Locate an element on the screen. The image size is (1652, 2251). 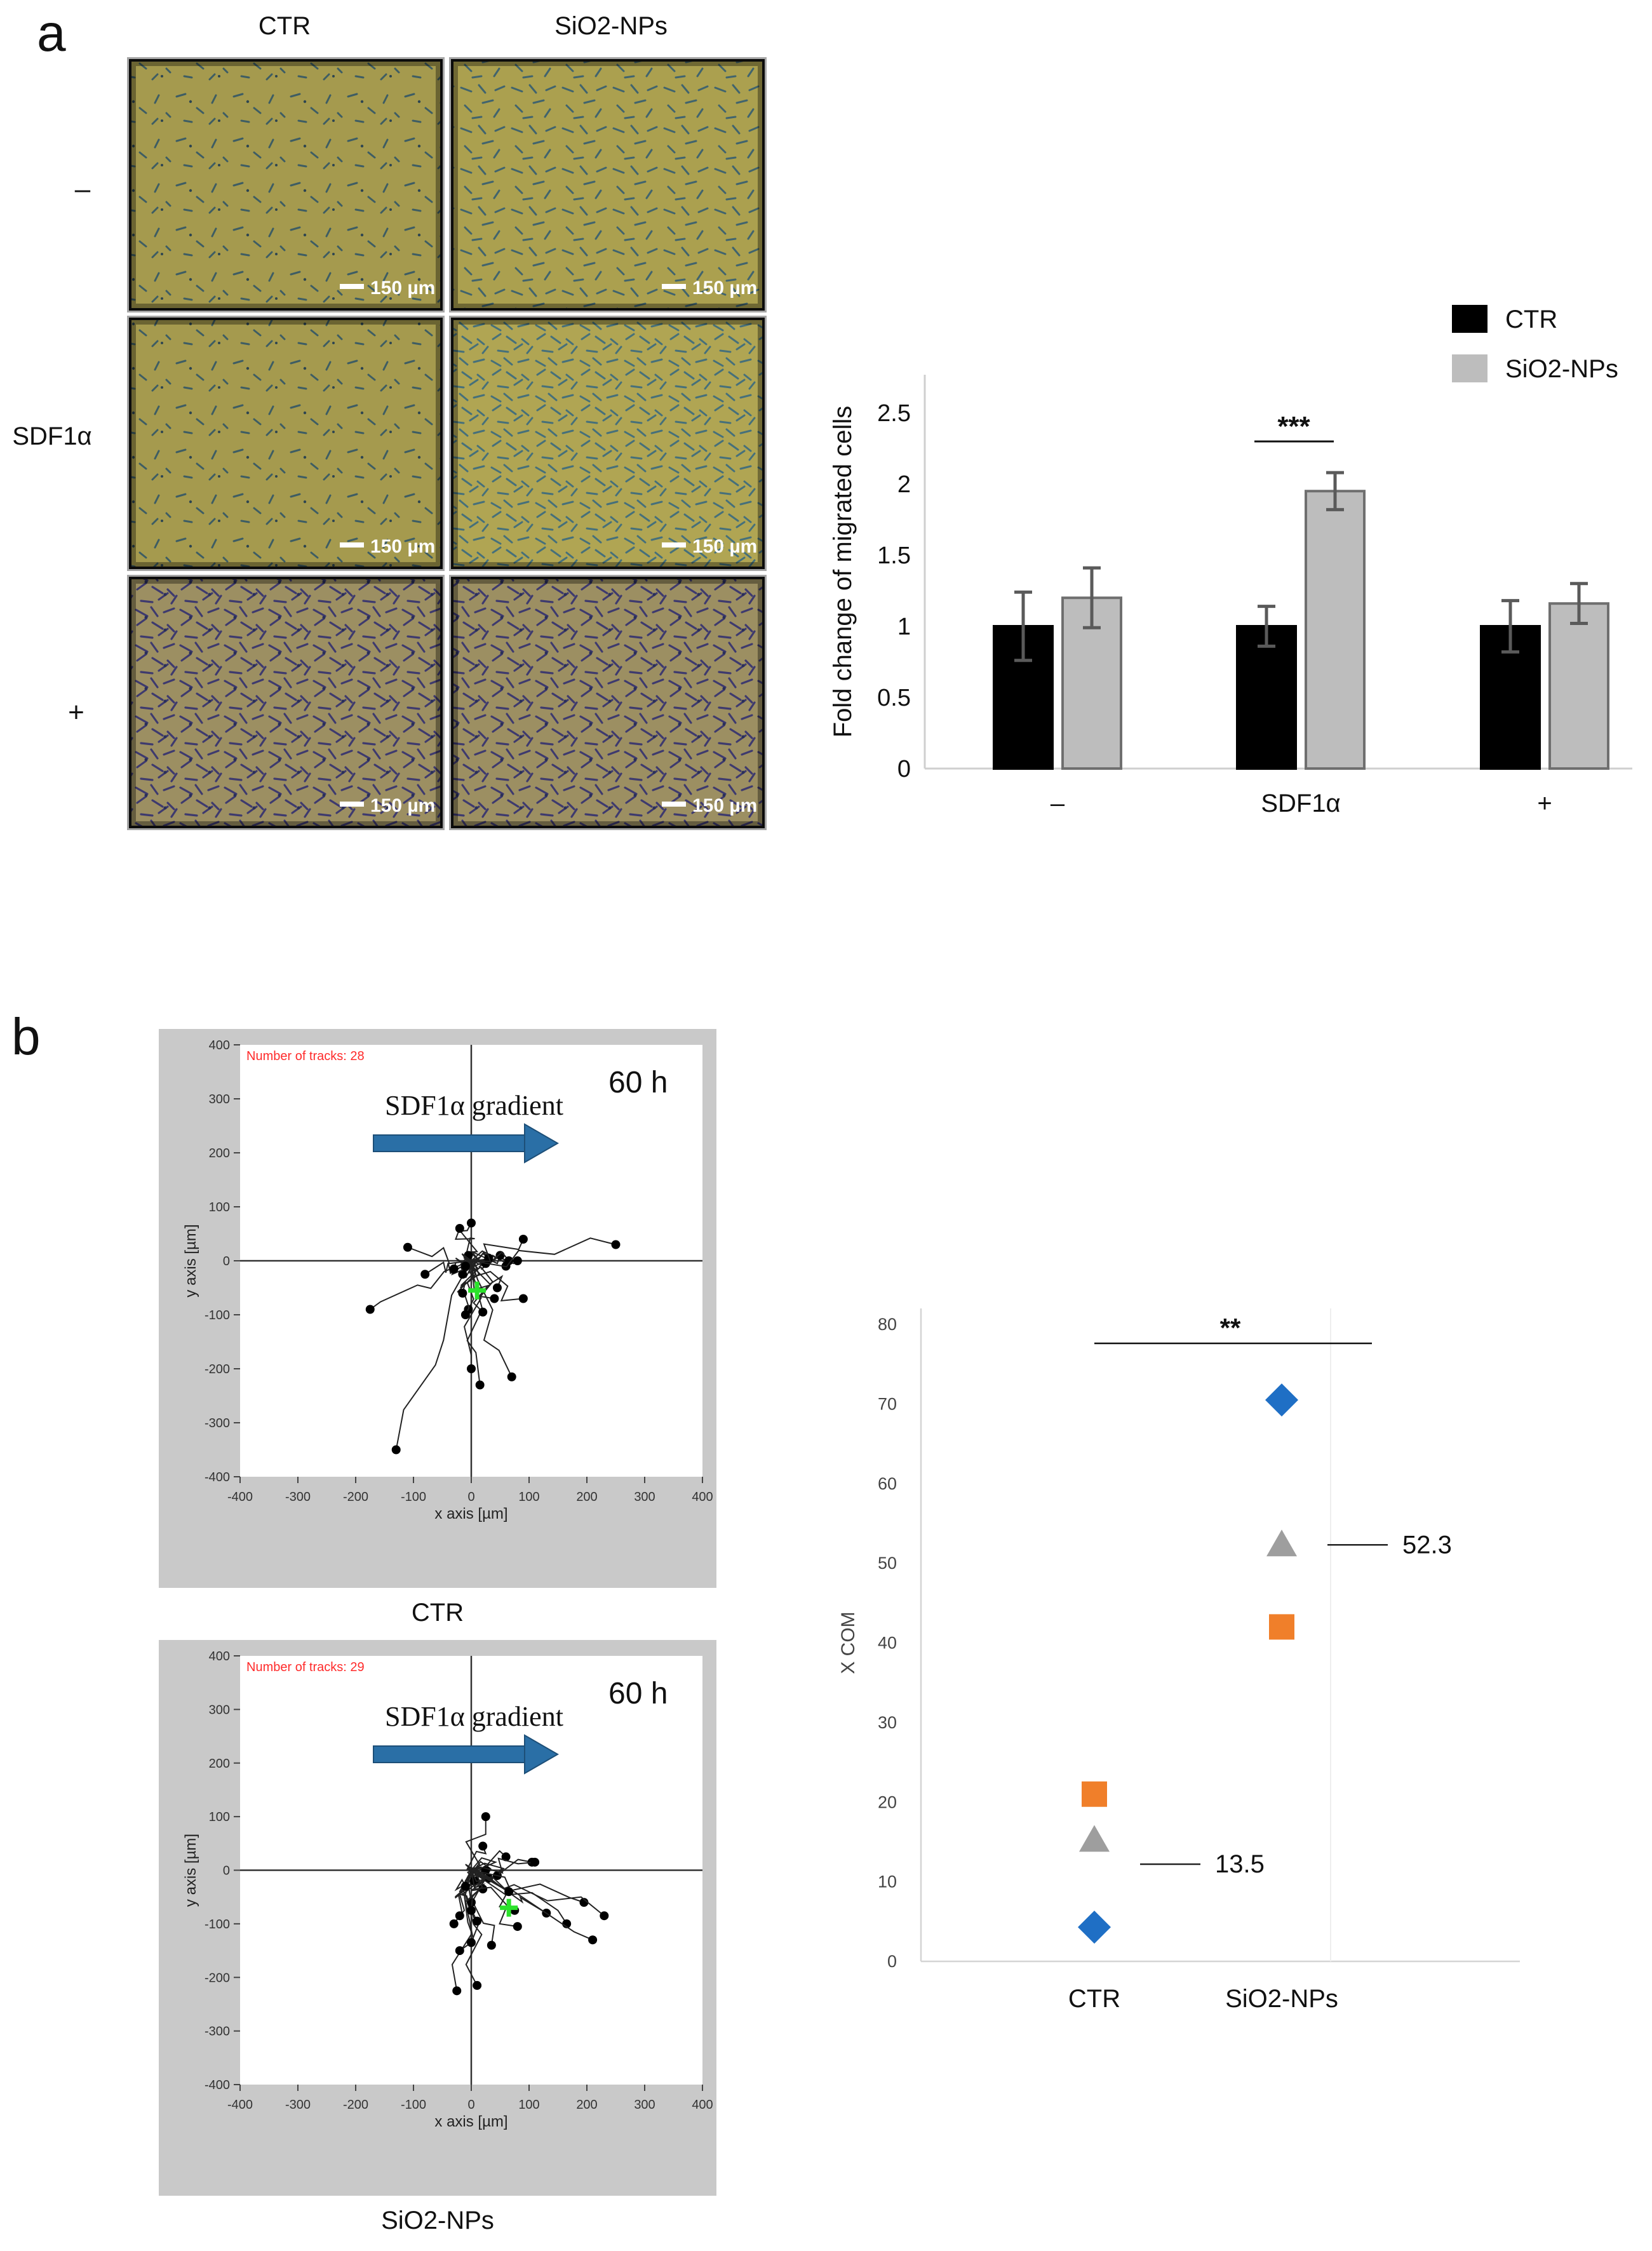
gradient-label: SDF1α gradient is located at coordinates (474, 1105).